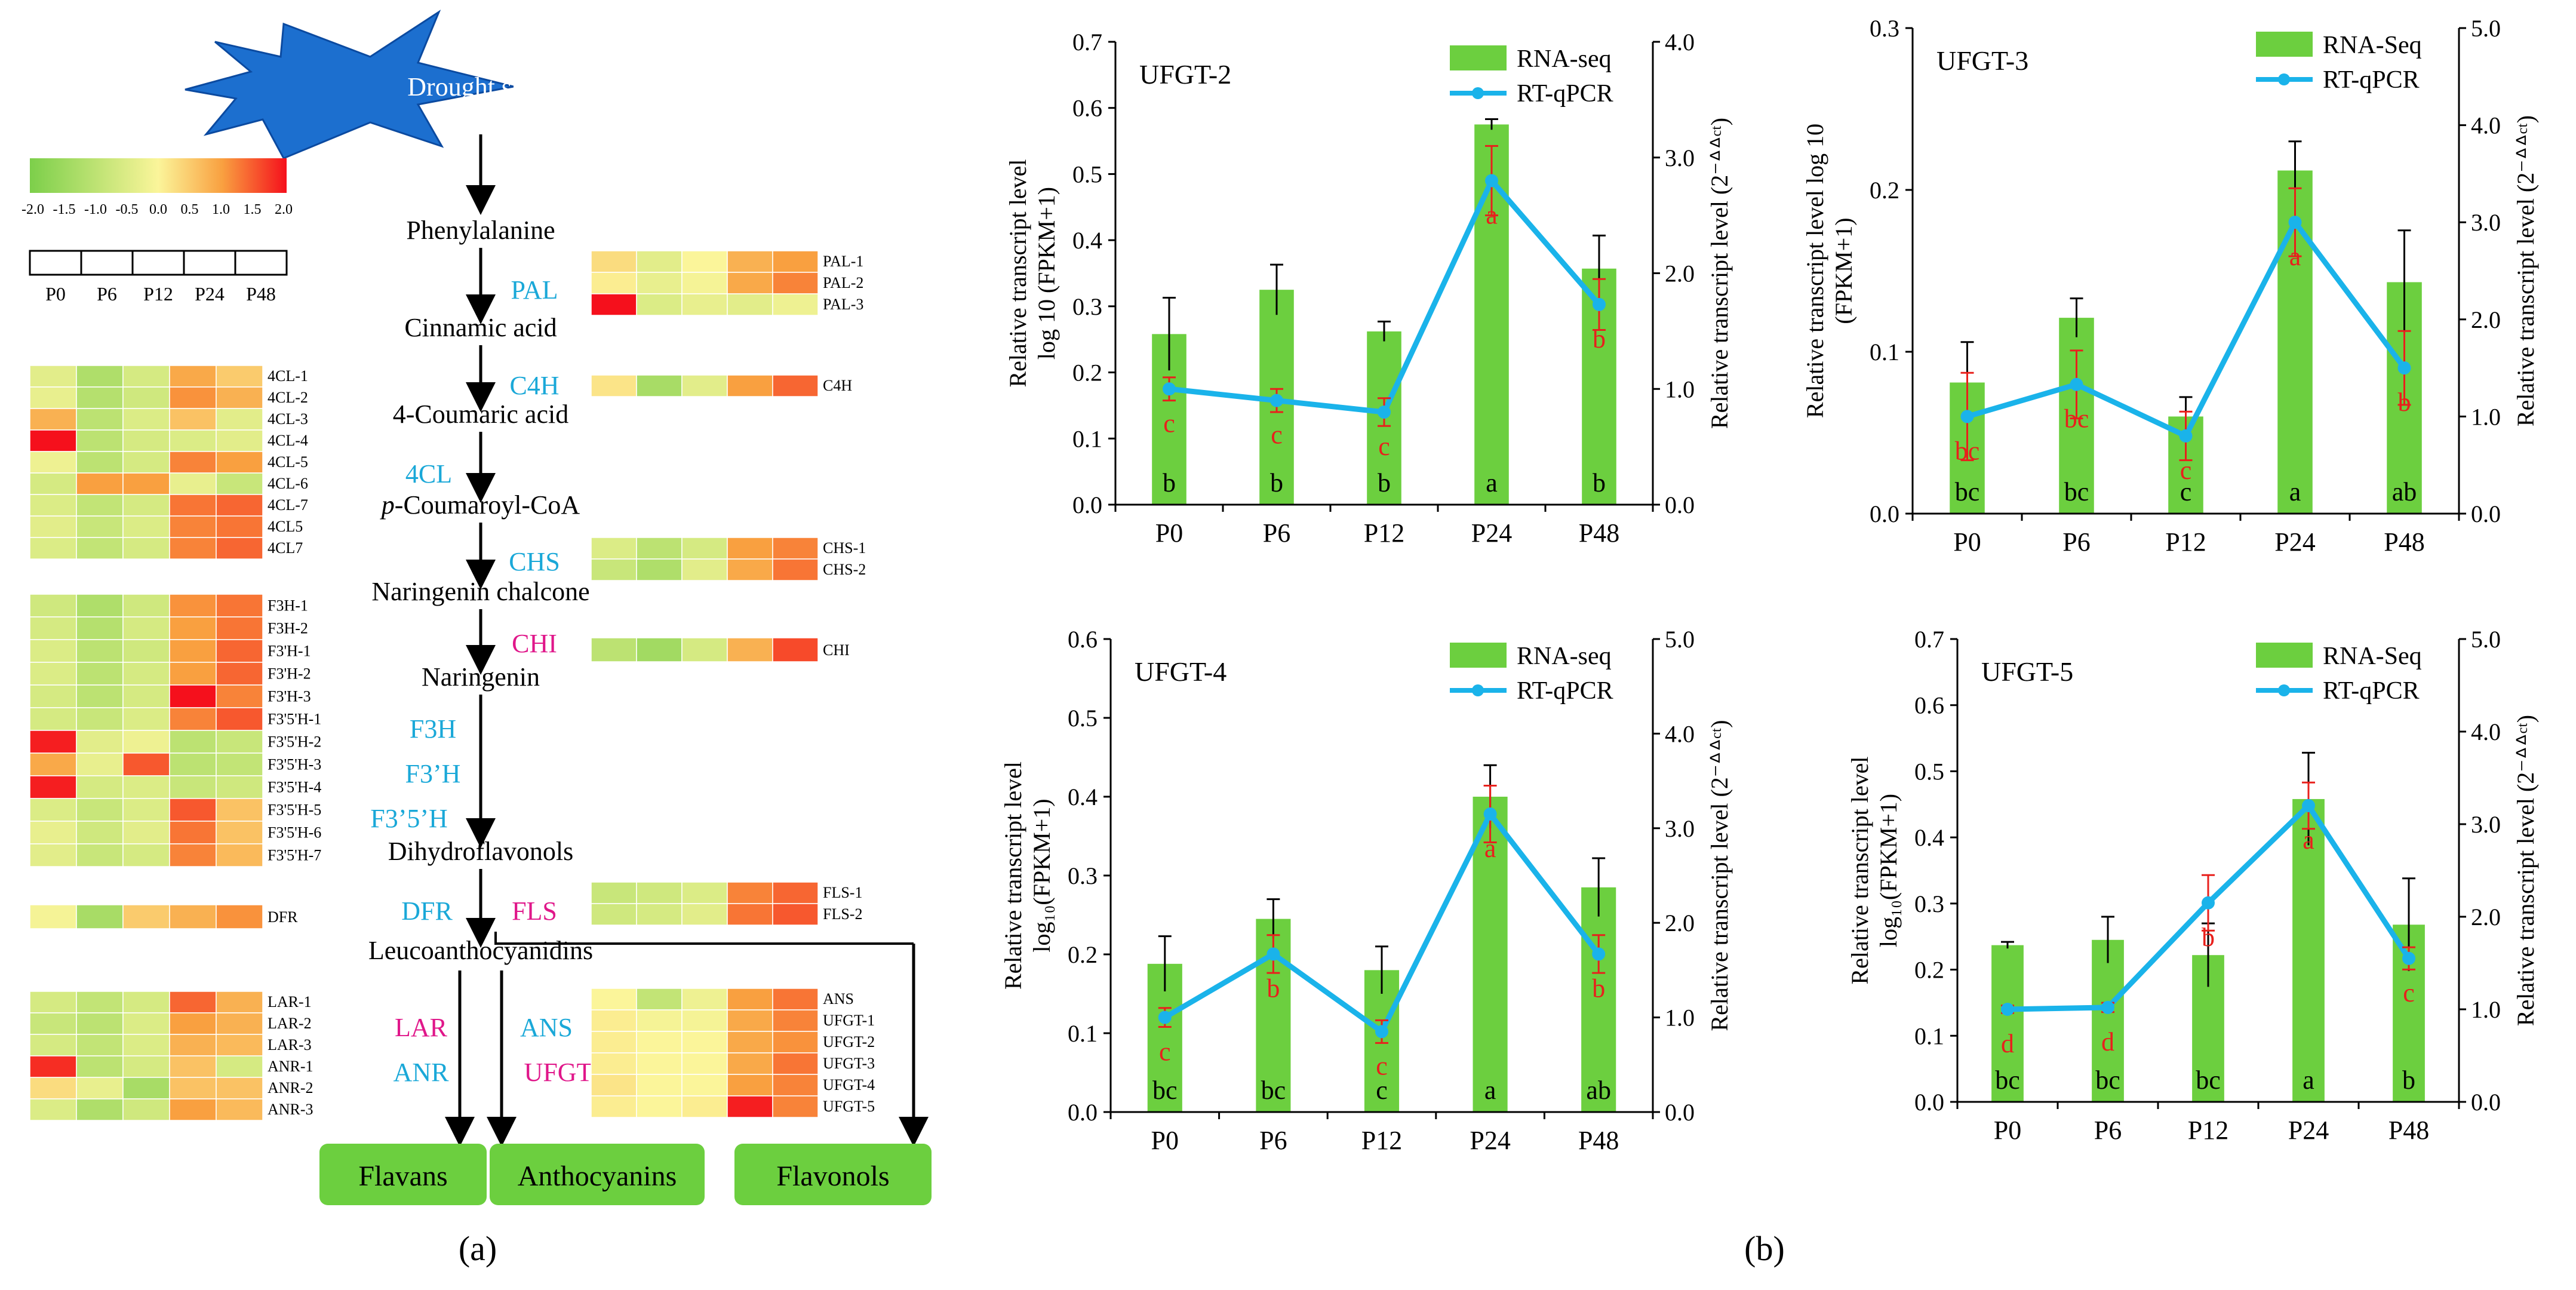 This screenshot has height=1290, width=2576. I want to click on heatmap: FLS-1 FLS-2, so click(726, 904).